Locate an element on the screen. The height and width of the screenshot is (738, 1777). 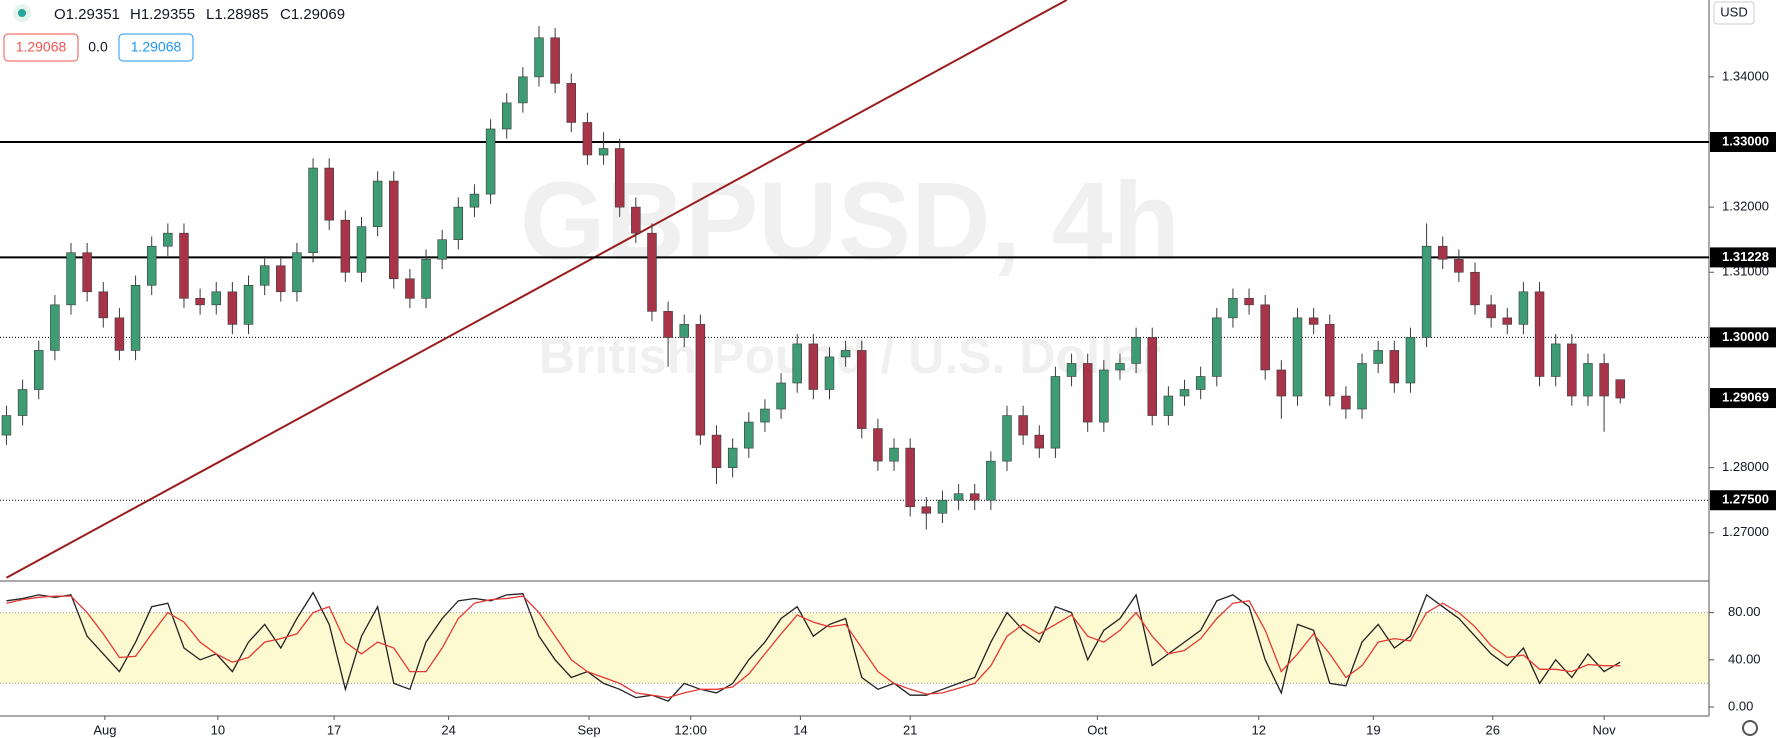
gear is located at coordinates (1750, 728).